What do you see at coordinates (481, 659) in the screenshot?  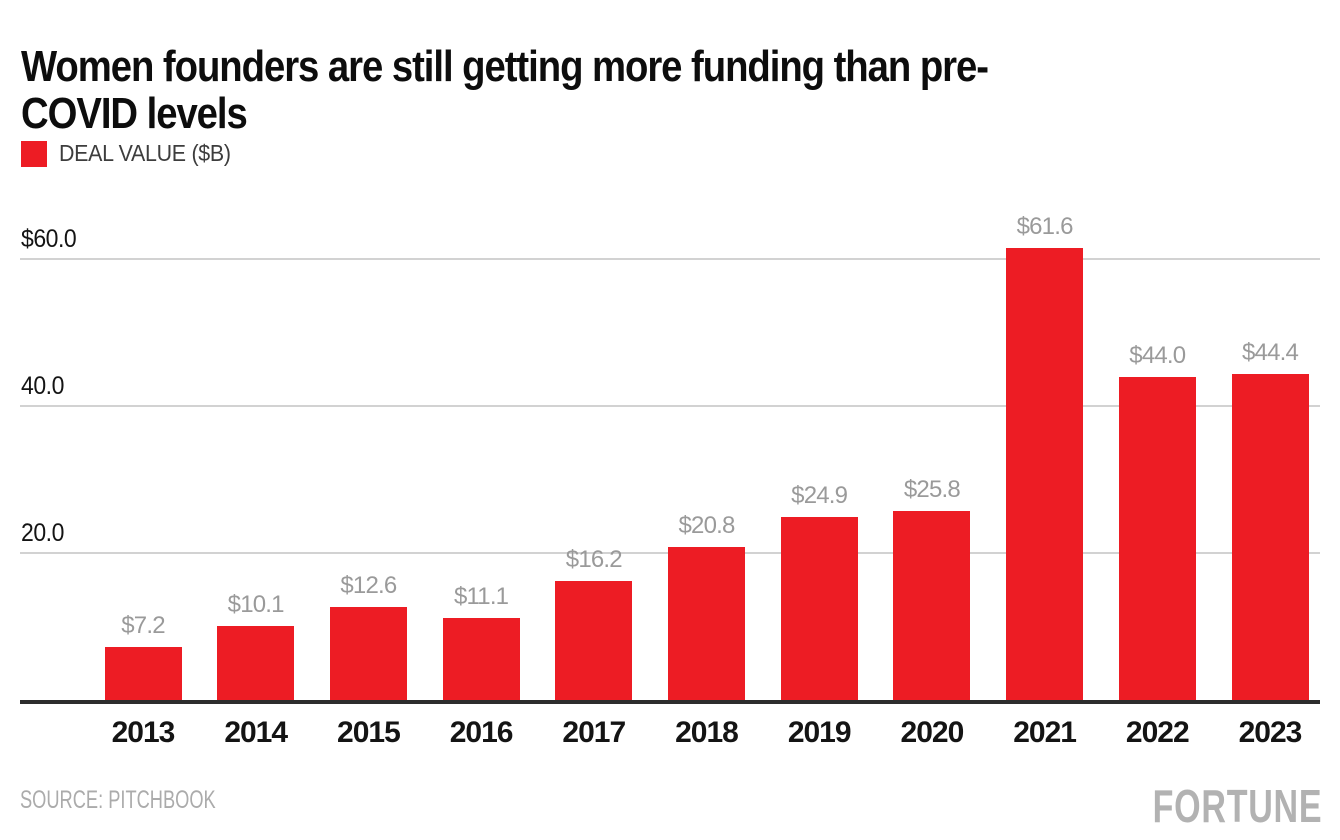 I see `bar-2016` at bounding box center [481, 659].